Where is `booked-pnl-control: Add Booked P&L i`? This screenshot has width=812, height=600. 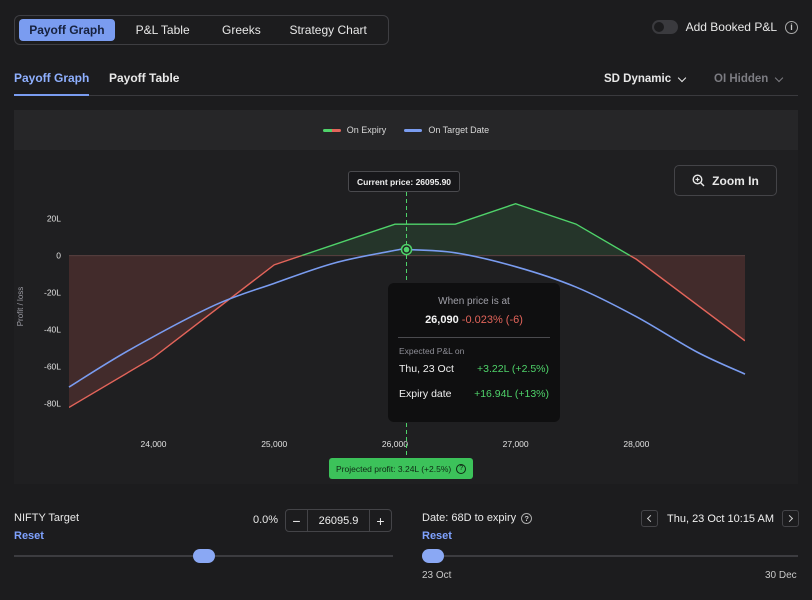
booked-pnl-control: Add Booked P&L i is located at coordinates (724, 27).